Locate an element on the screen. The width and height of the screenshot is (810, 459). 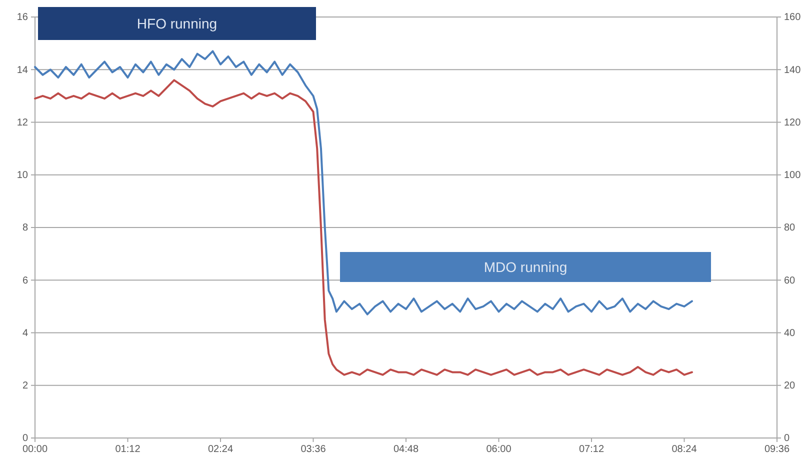
x-tick-label: 06:00 is located at coordinates (499, 450).